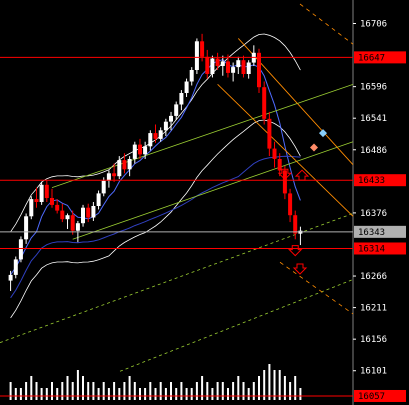 This screenshot has width=409, height=405. Describe the element at coordinates (373, 277) in the screenshot. I see `y-tick-label: 16266` at that location.